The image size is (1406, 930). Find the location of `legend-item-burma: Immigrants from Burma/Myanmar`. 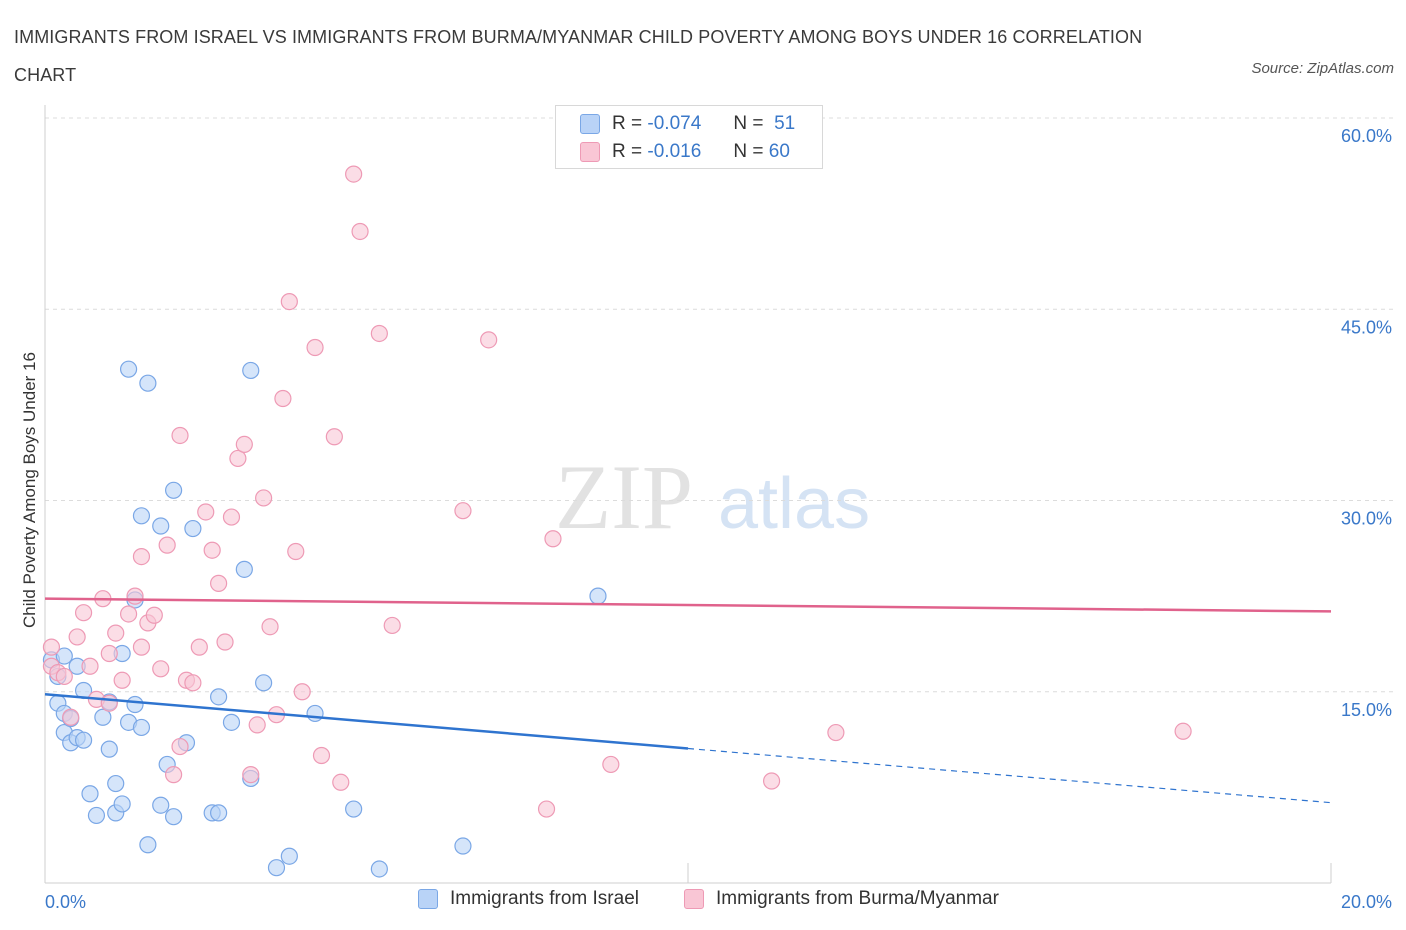

legend-item-burma: Immigrants from Burma/Myanmar is located at coordinates (841, 899).